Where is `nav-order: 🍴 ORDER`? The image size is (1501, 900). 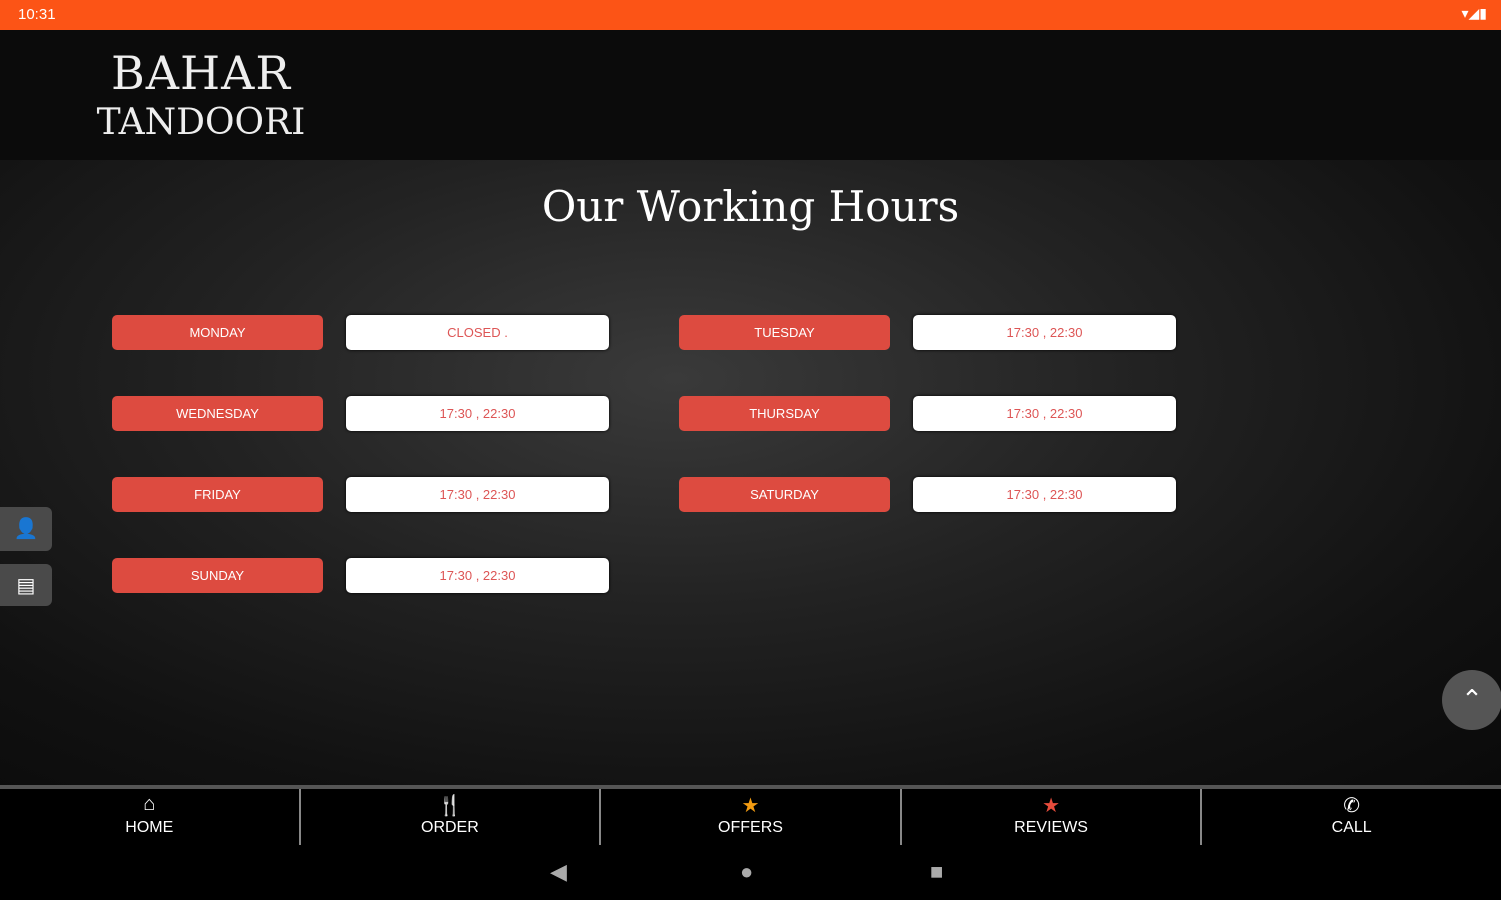 nav-order: 🍴 ORDER is located at coordinates (451, 817).